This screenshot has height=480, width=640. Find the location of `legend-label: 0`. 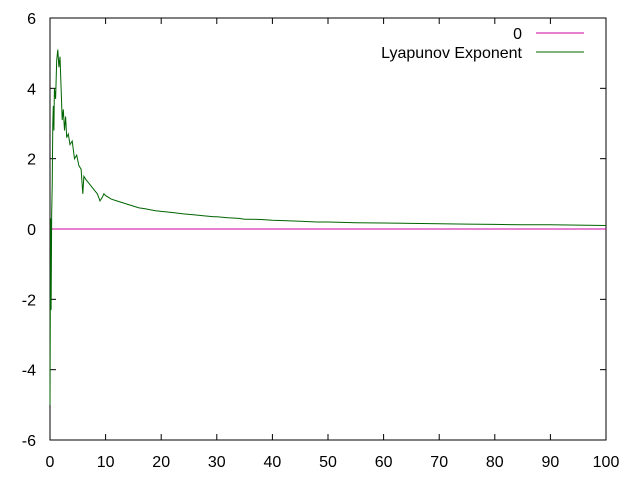

legend-label: 0 is located at coordinates (517, 34).